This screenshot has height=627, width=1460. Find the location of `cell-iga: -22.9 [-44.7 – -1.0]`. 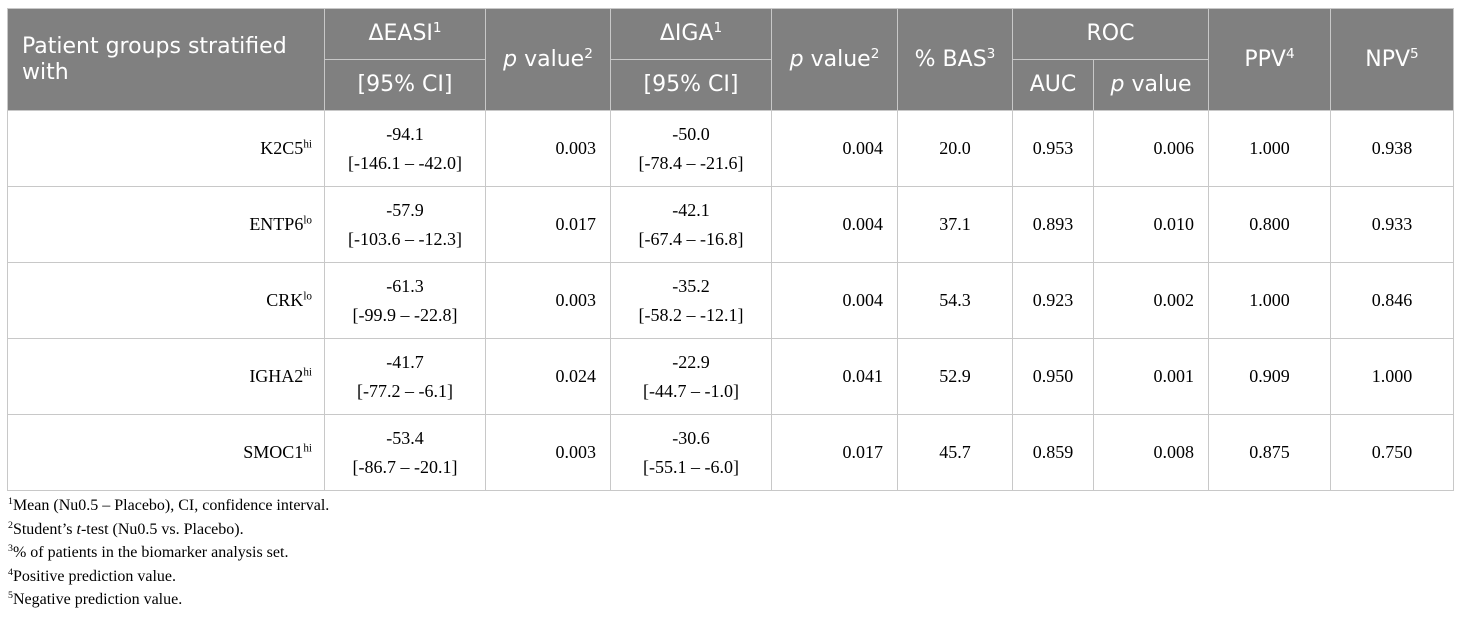

cell-iga: -22.9 [-44.7 – -1.0] is located at coordinates (691, 376).